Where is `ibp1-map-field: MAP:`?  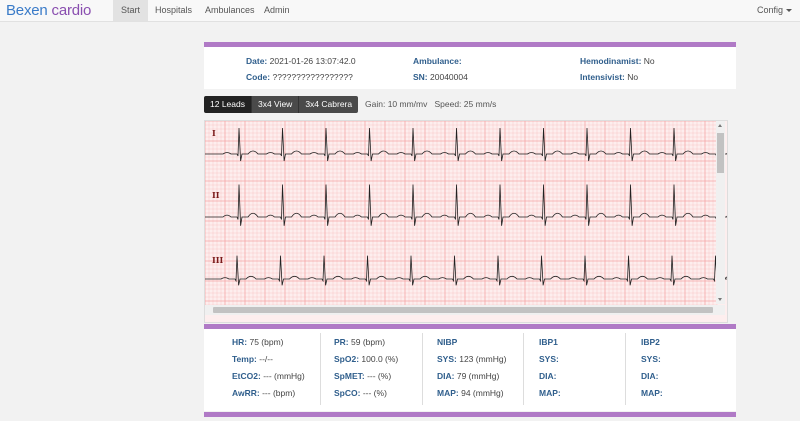 ibp1-map-field: MAP: is located at coordinates (550, 393).